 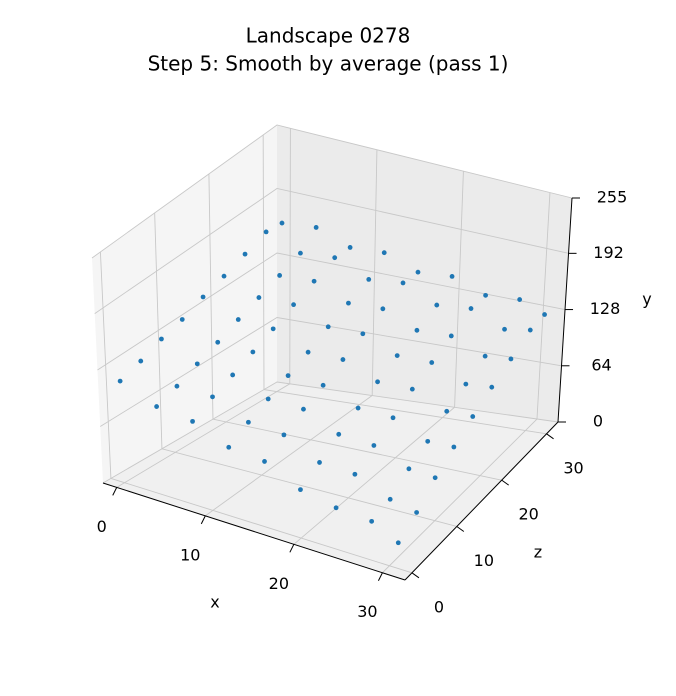 I want to click on x-axis-label: x, so click(x=214, y=602).